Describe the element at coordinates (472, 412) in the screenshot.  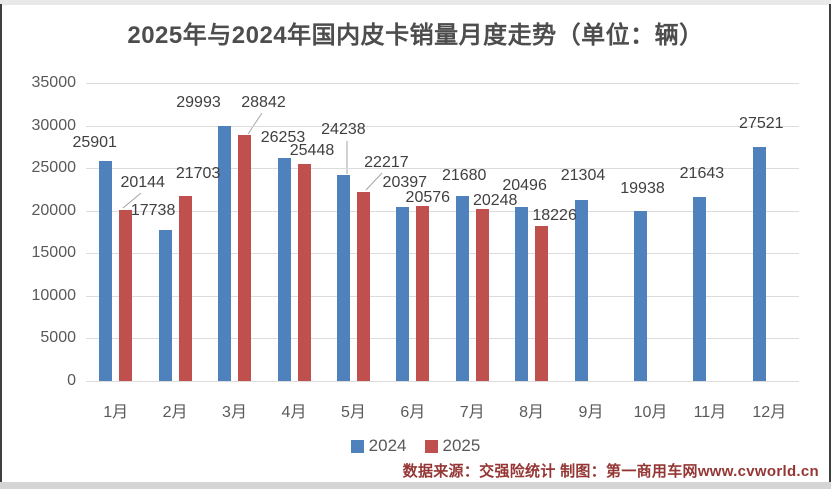
I see `x-axis-label-7月: 7月` at that location.